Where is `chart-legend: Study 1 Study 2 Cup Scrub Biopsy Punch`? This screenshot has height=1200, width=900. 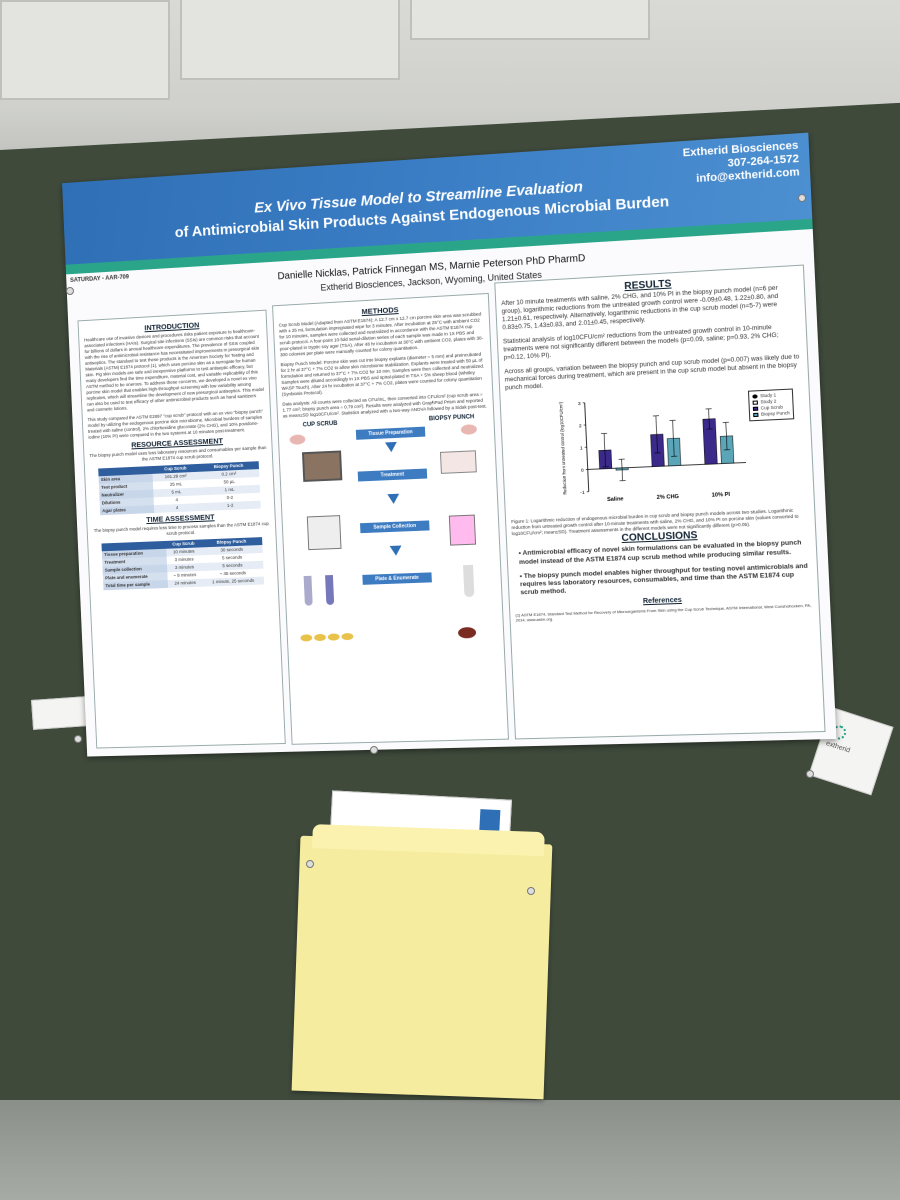 chart-legend: Study 1 Study 2 Cup Scrub Biopsy Punch is located at coordinates (771, 405).